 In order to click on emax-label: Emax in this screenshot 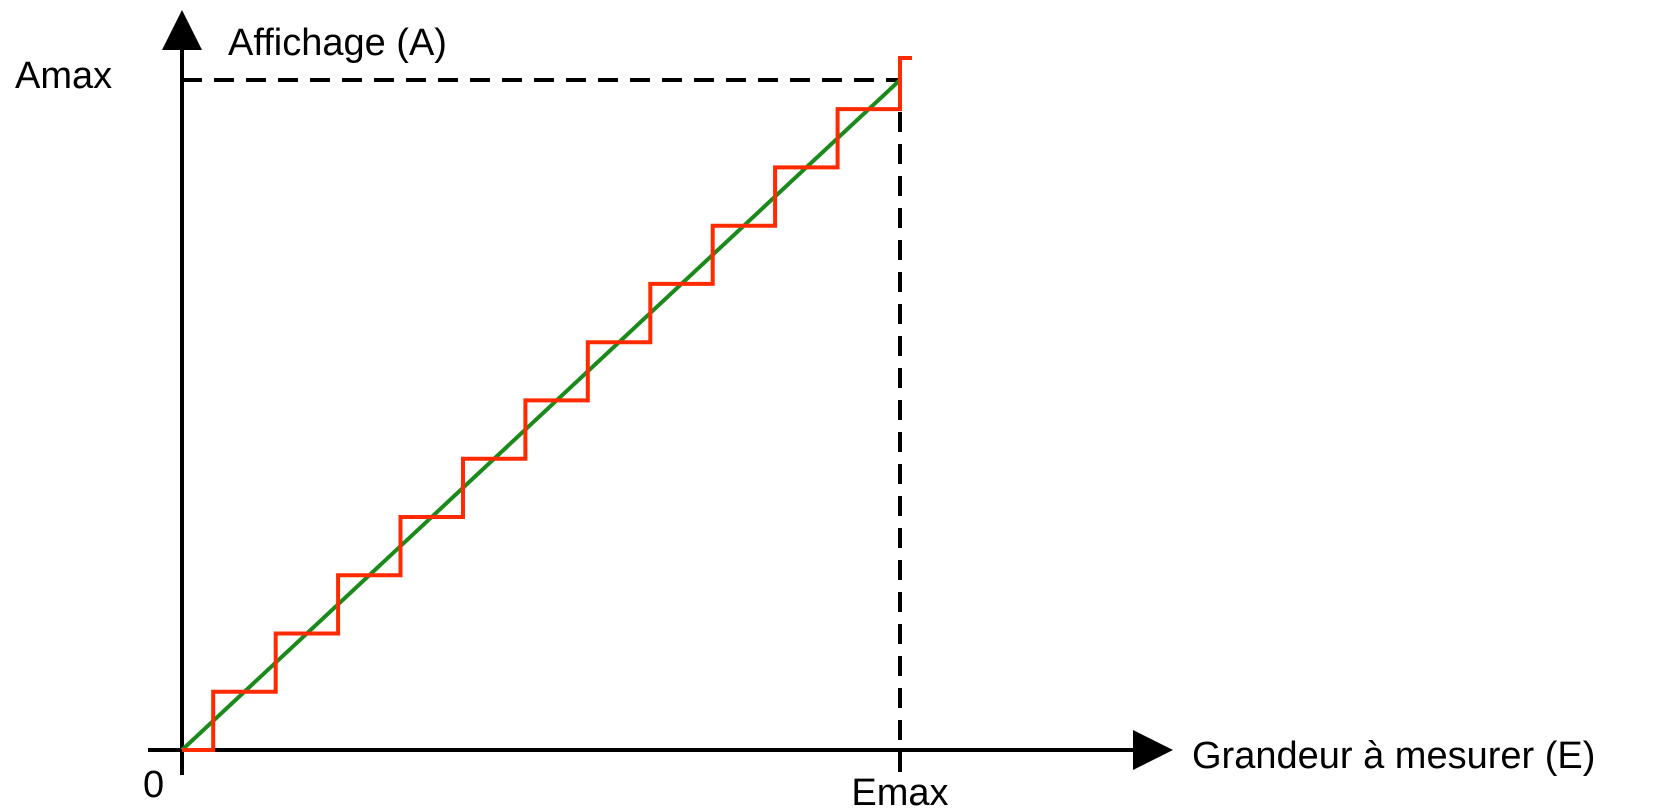, I will do `click(899, 790)`.